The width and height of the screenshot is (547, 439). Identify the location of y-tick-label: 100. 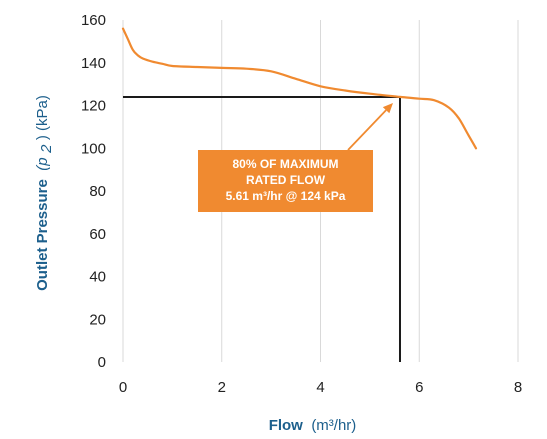
(93, 148).